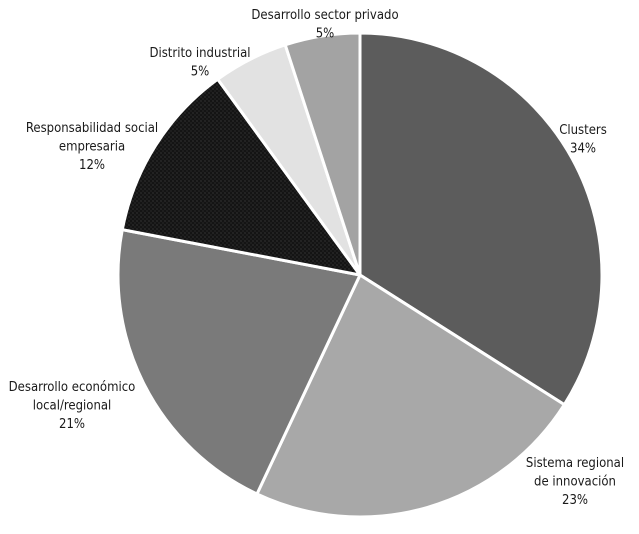 Image resolution: width=639 pixels, height=534 pixels. What do you see at coordinates (72, 387) in the screenshot?
I see `slice-name-line-3-1: Desarrollo económico` at bounding box center [72, 387].